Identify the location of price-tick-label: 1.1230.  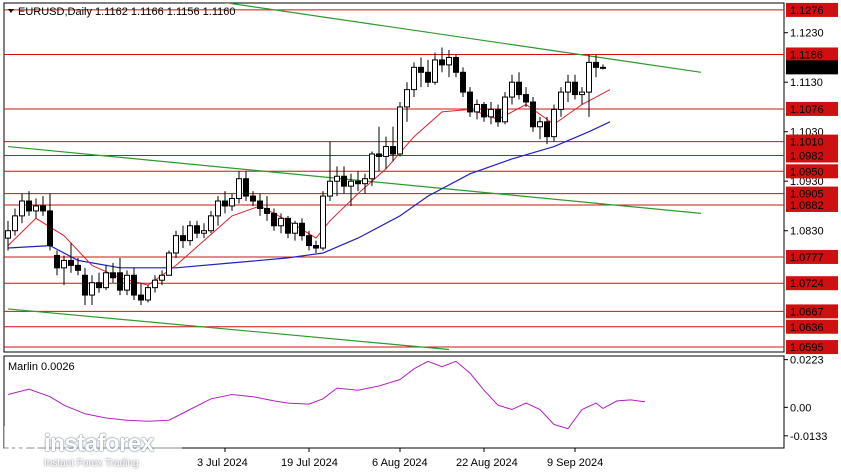
(807, 34).